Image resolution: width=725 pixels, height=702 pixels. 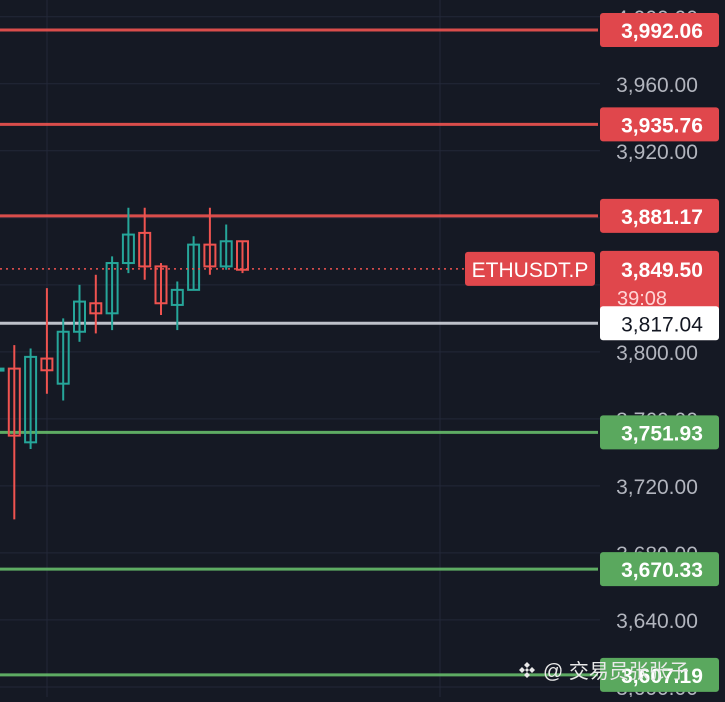 I want to click on binance-logo-icon, so click(x=527, y=670).